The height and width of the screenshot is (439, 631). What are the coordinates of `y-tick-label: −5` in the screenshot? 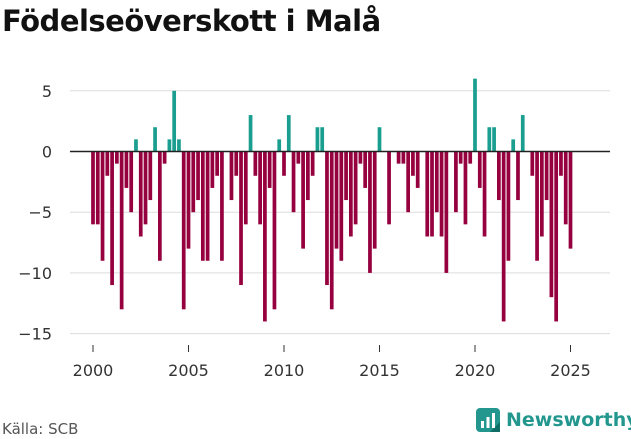 It's located at (40, 212).